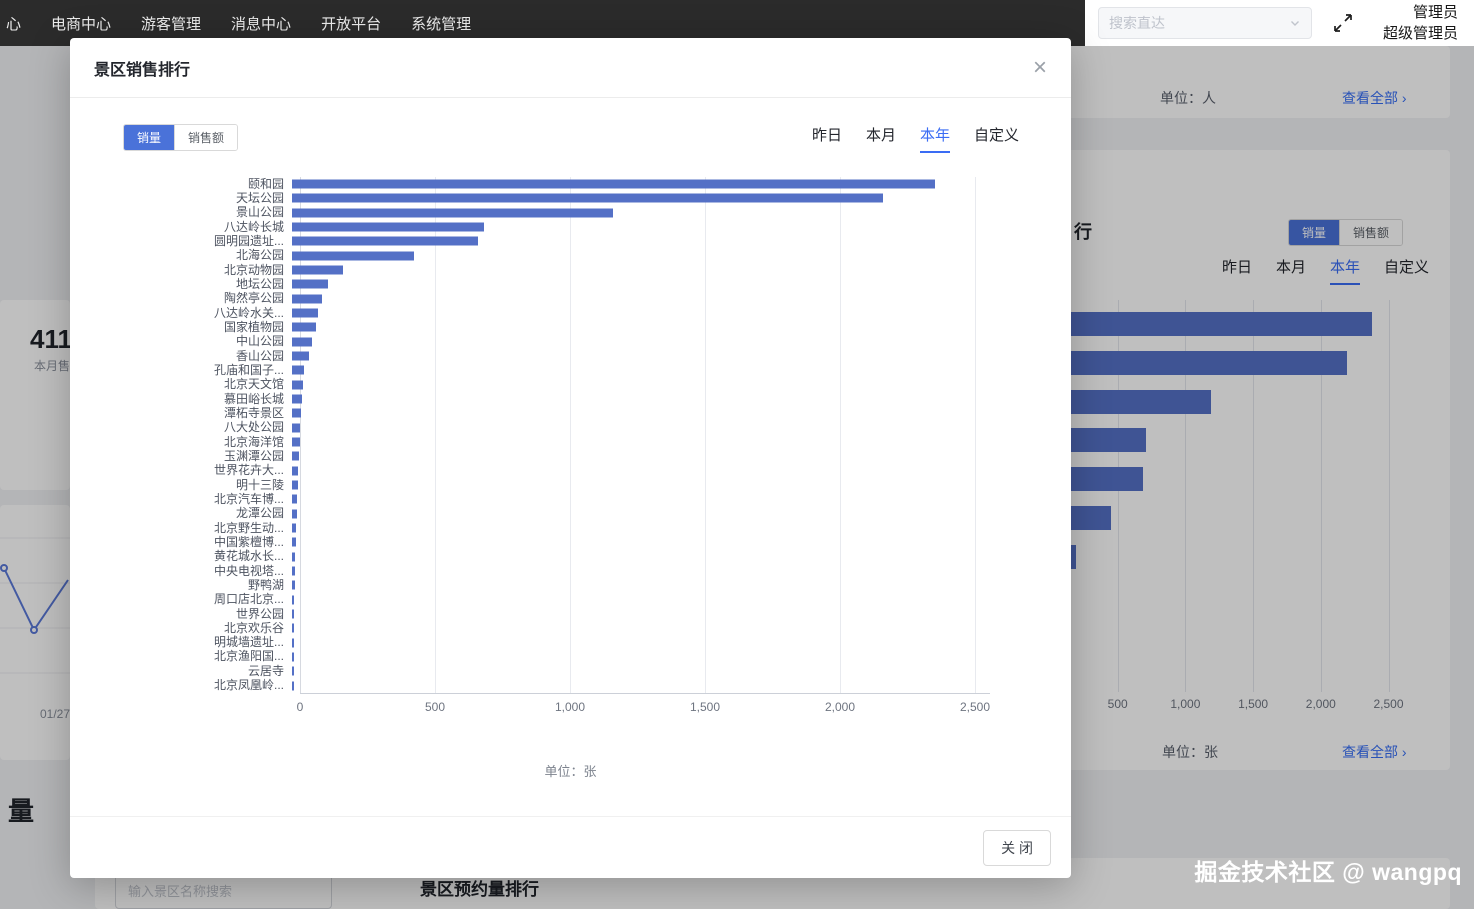  Describe the element at coordinates (737, 23) in the screenshot. I see `top-navbar: 心 电商中心 游客管理 消息中心 开放平台 系统管理` at that location.